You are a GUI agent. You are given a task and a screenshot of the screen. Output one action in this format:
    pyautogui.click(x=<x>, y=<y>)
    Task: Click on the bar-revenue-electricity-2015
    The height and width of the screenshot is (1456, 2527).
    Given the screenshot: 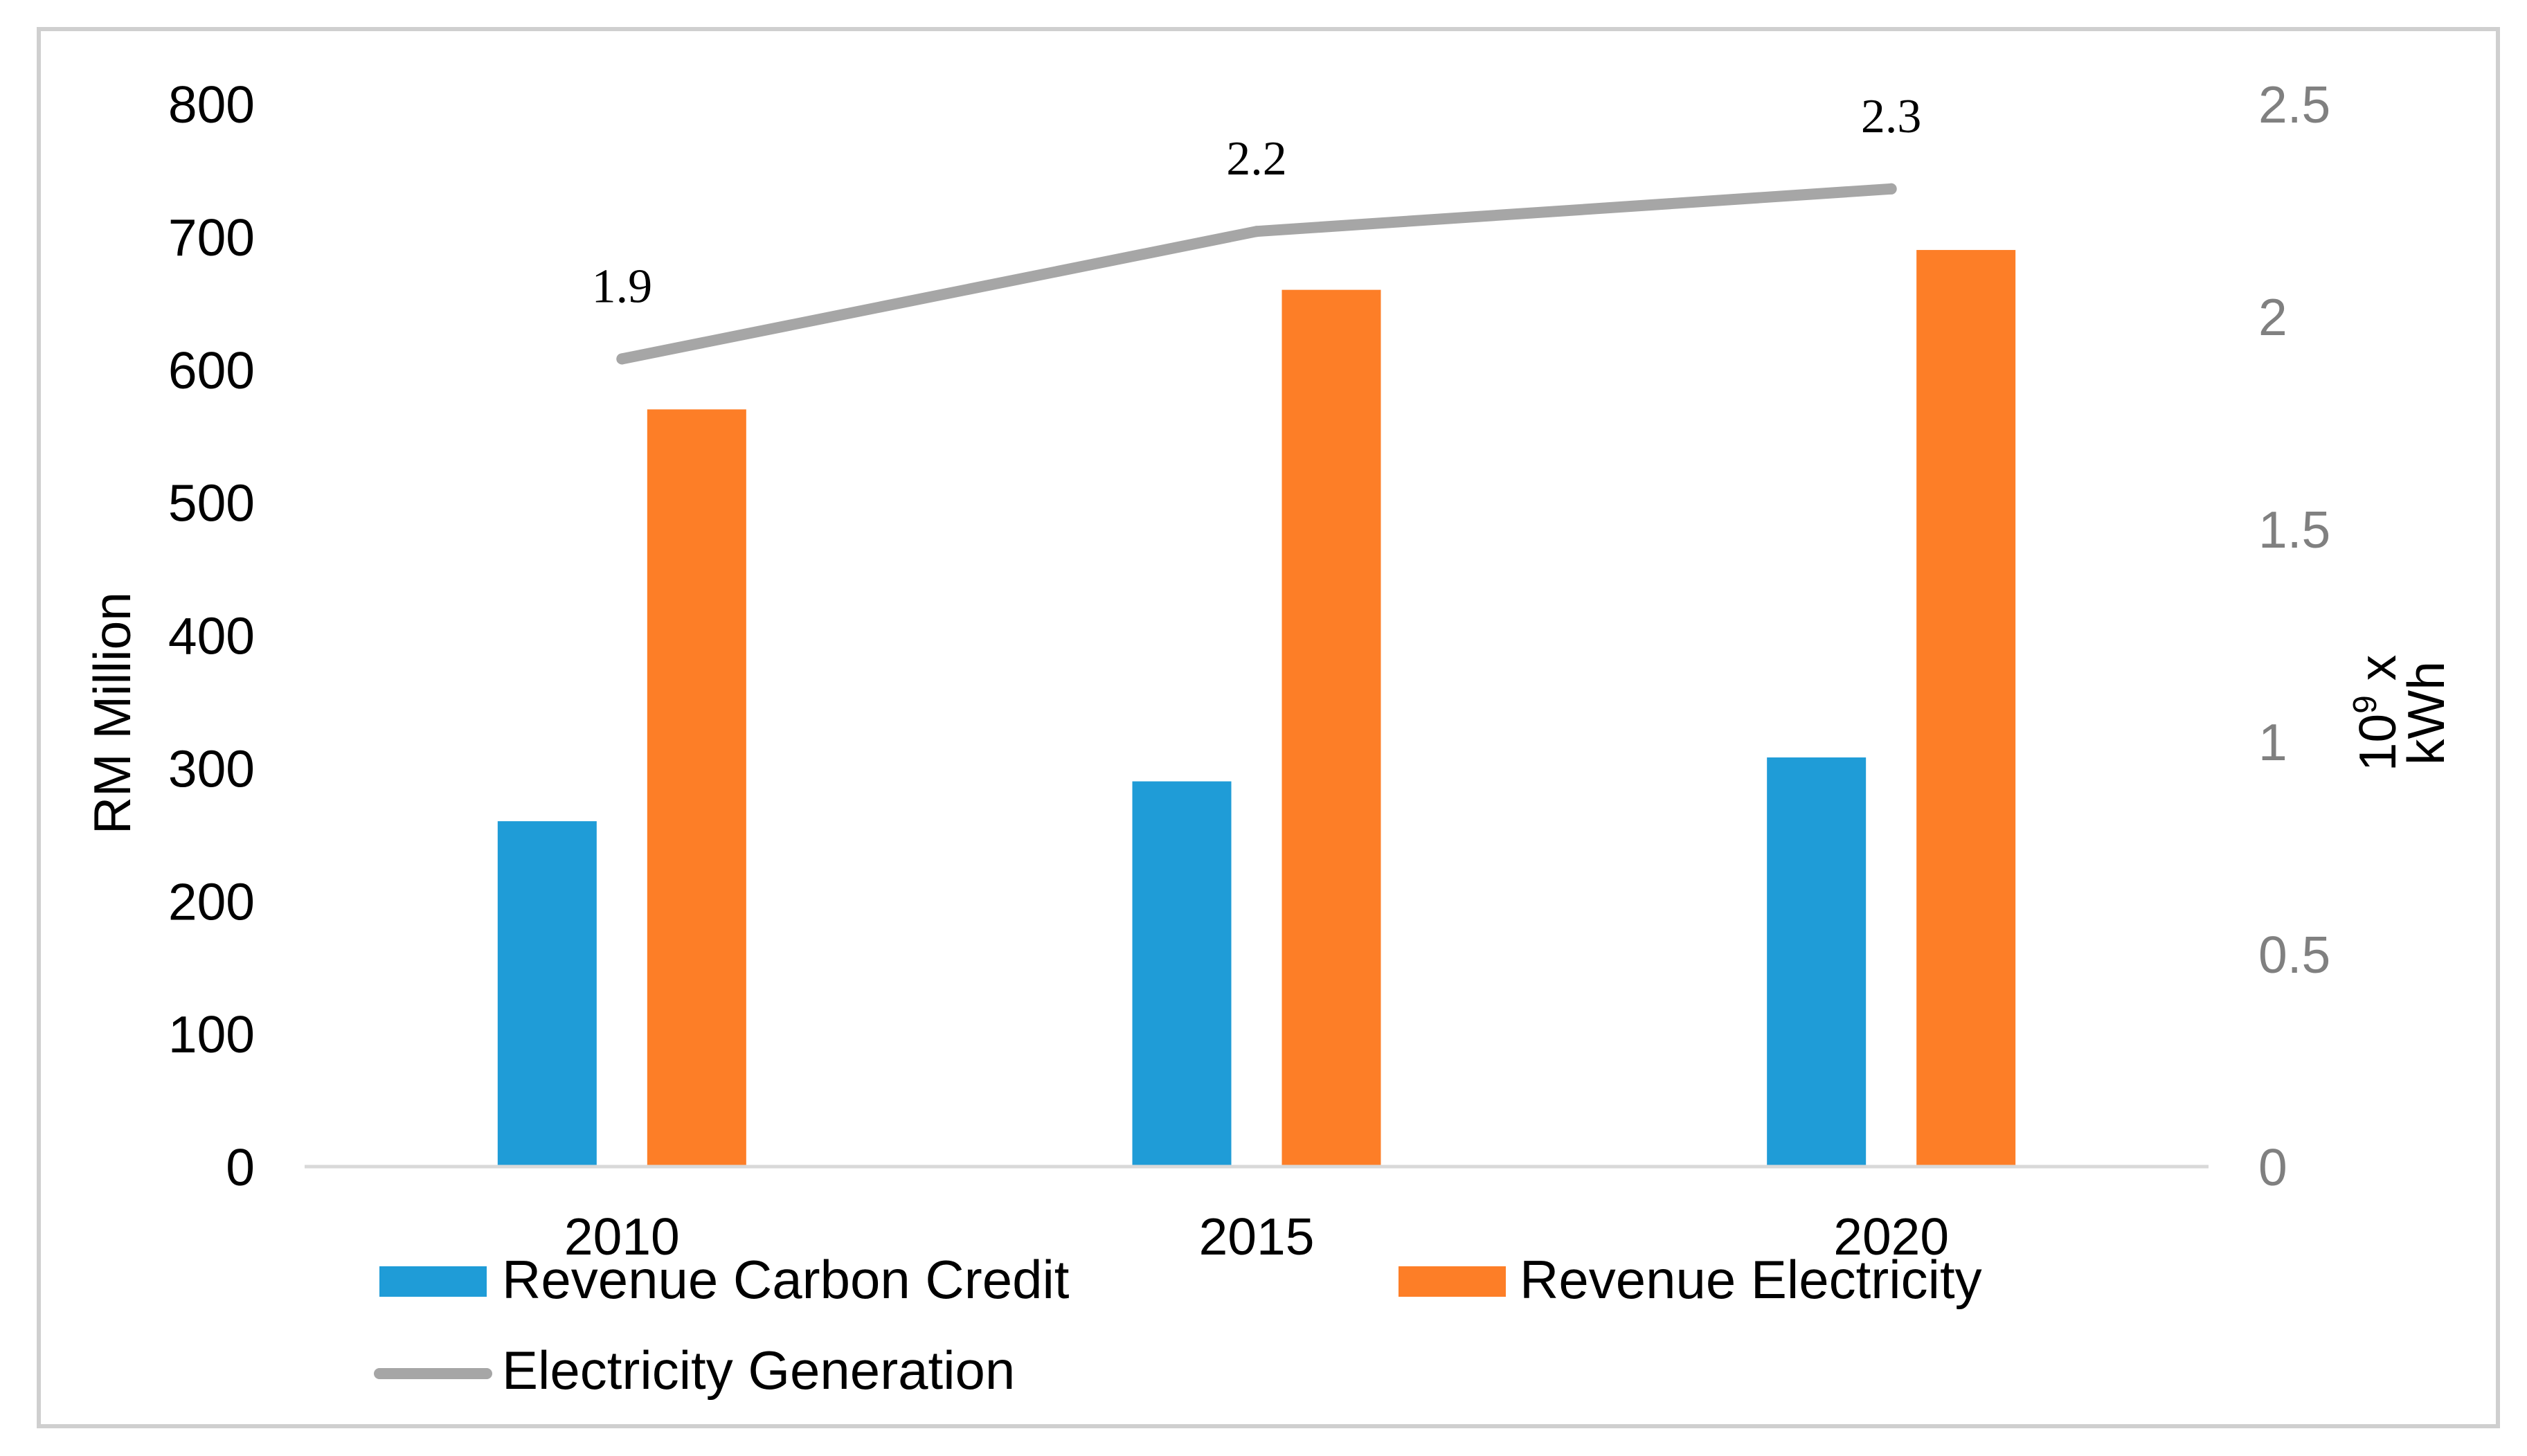 What is the action you would take?
    pyautogui.click(x=1331, y=728)
    